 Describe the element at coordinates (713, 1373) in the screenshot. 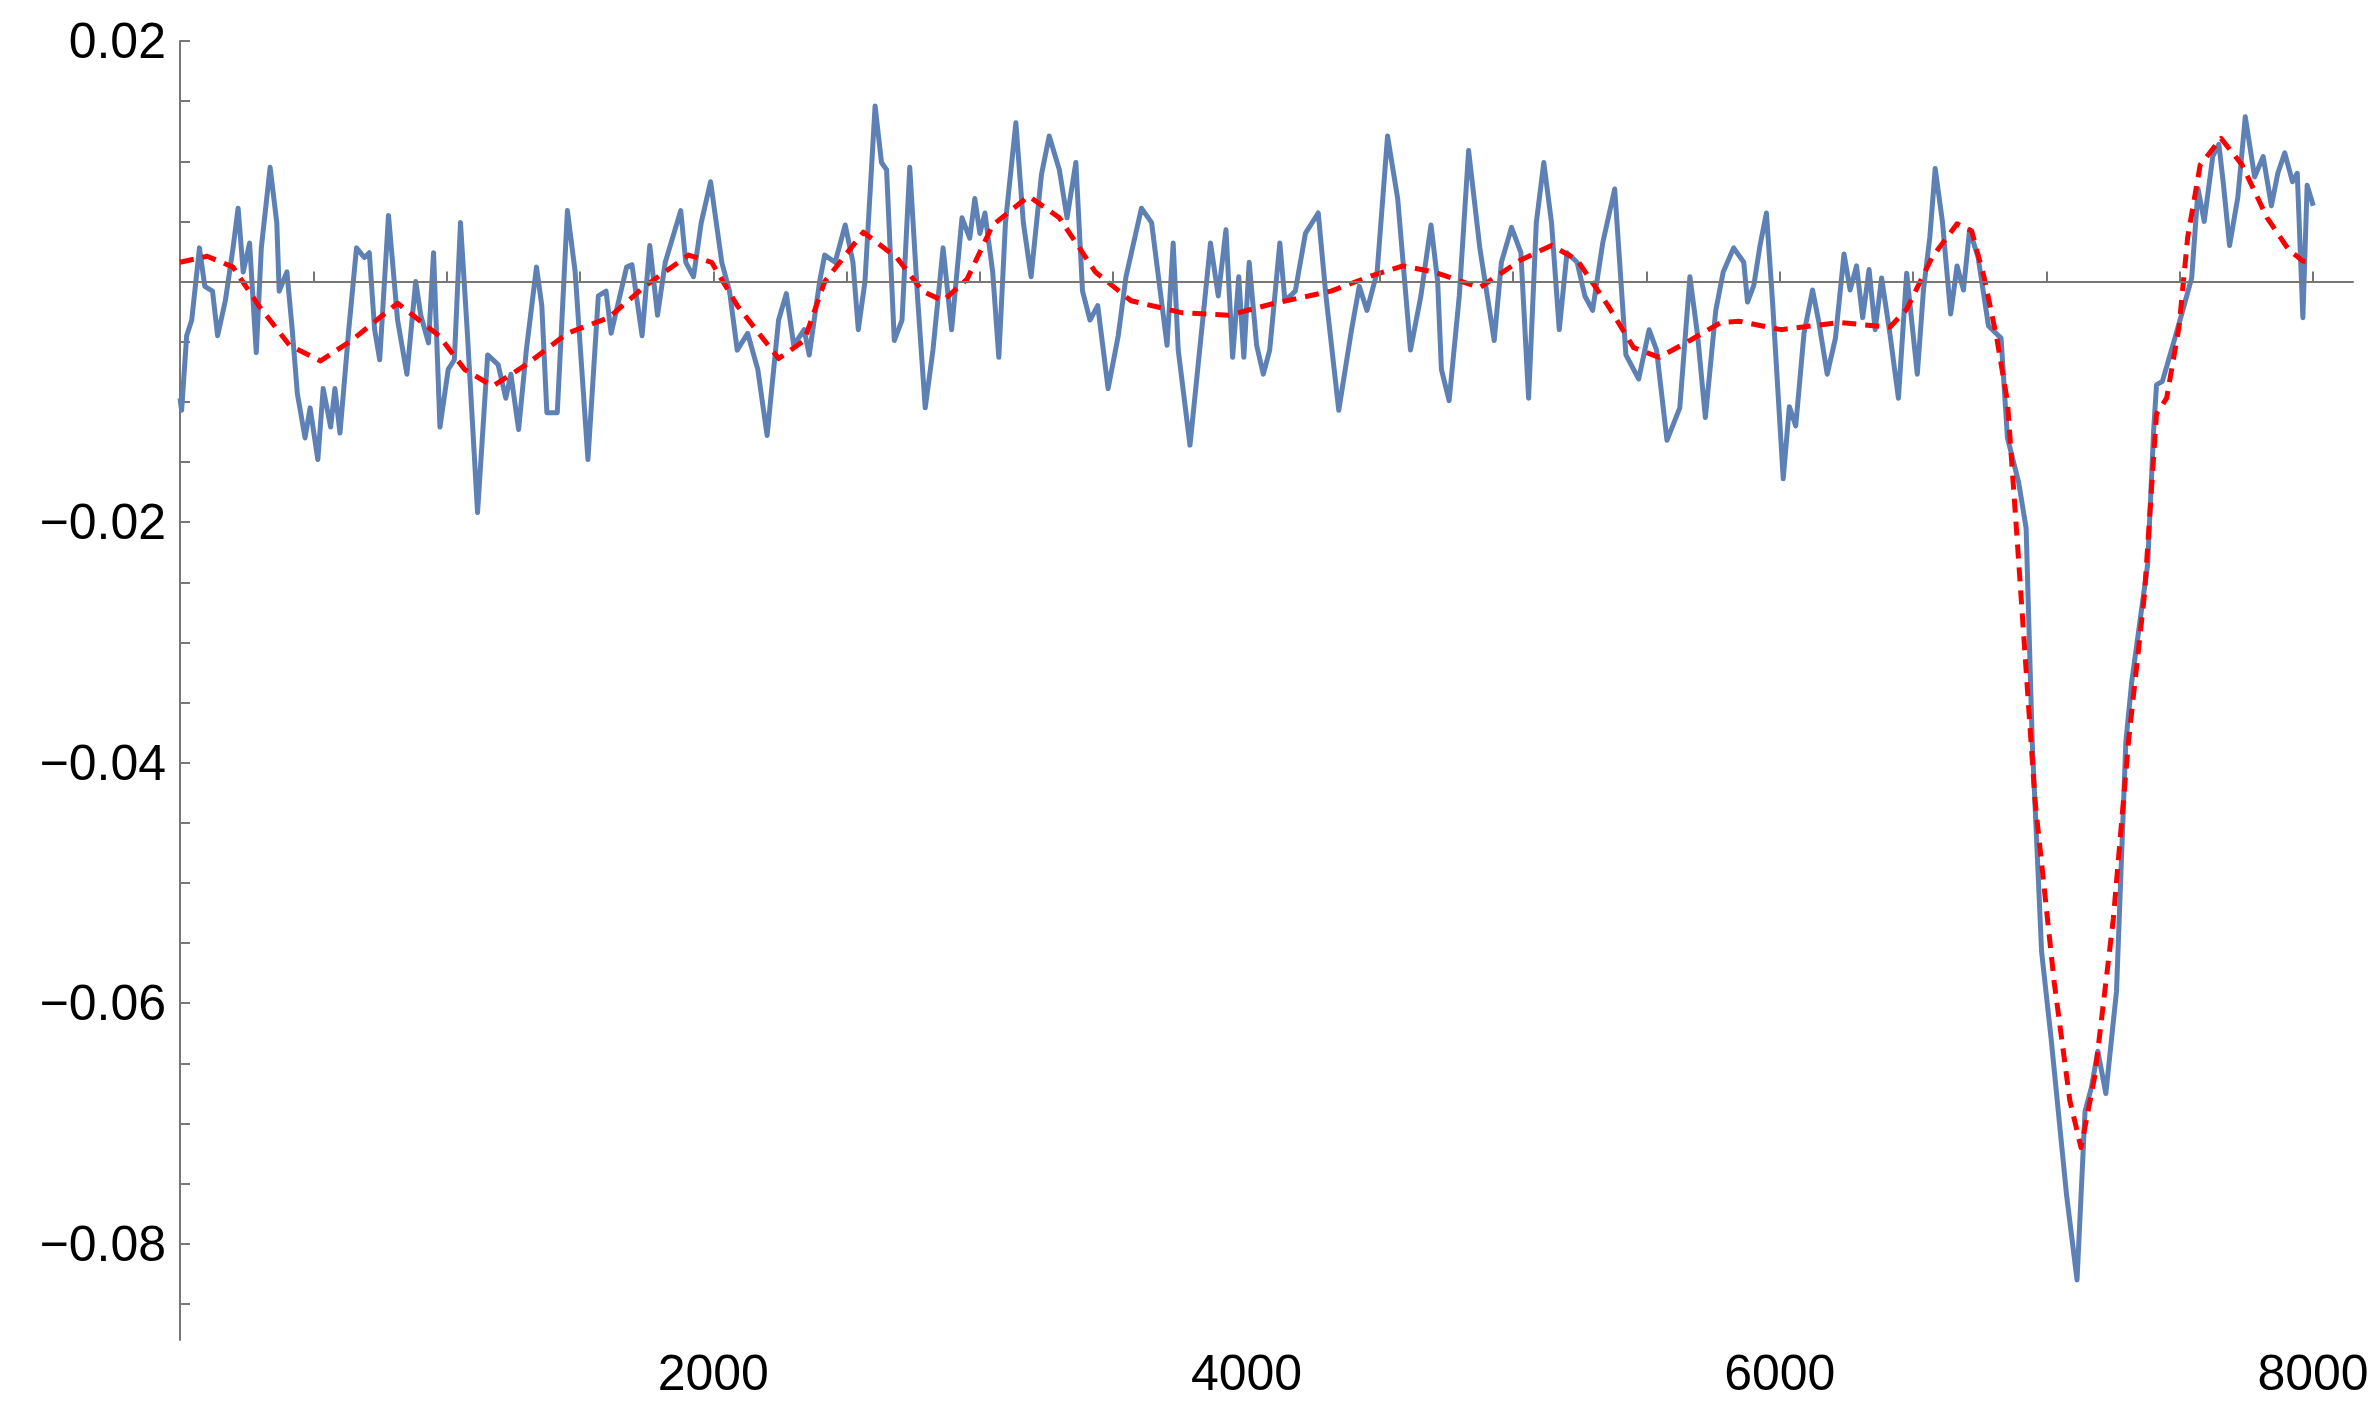

I see `x-tick-label: 2000` at that location.